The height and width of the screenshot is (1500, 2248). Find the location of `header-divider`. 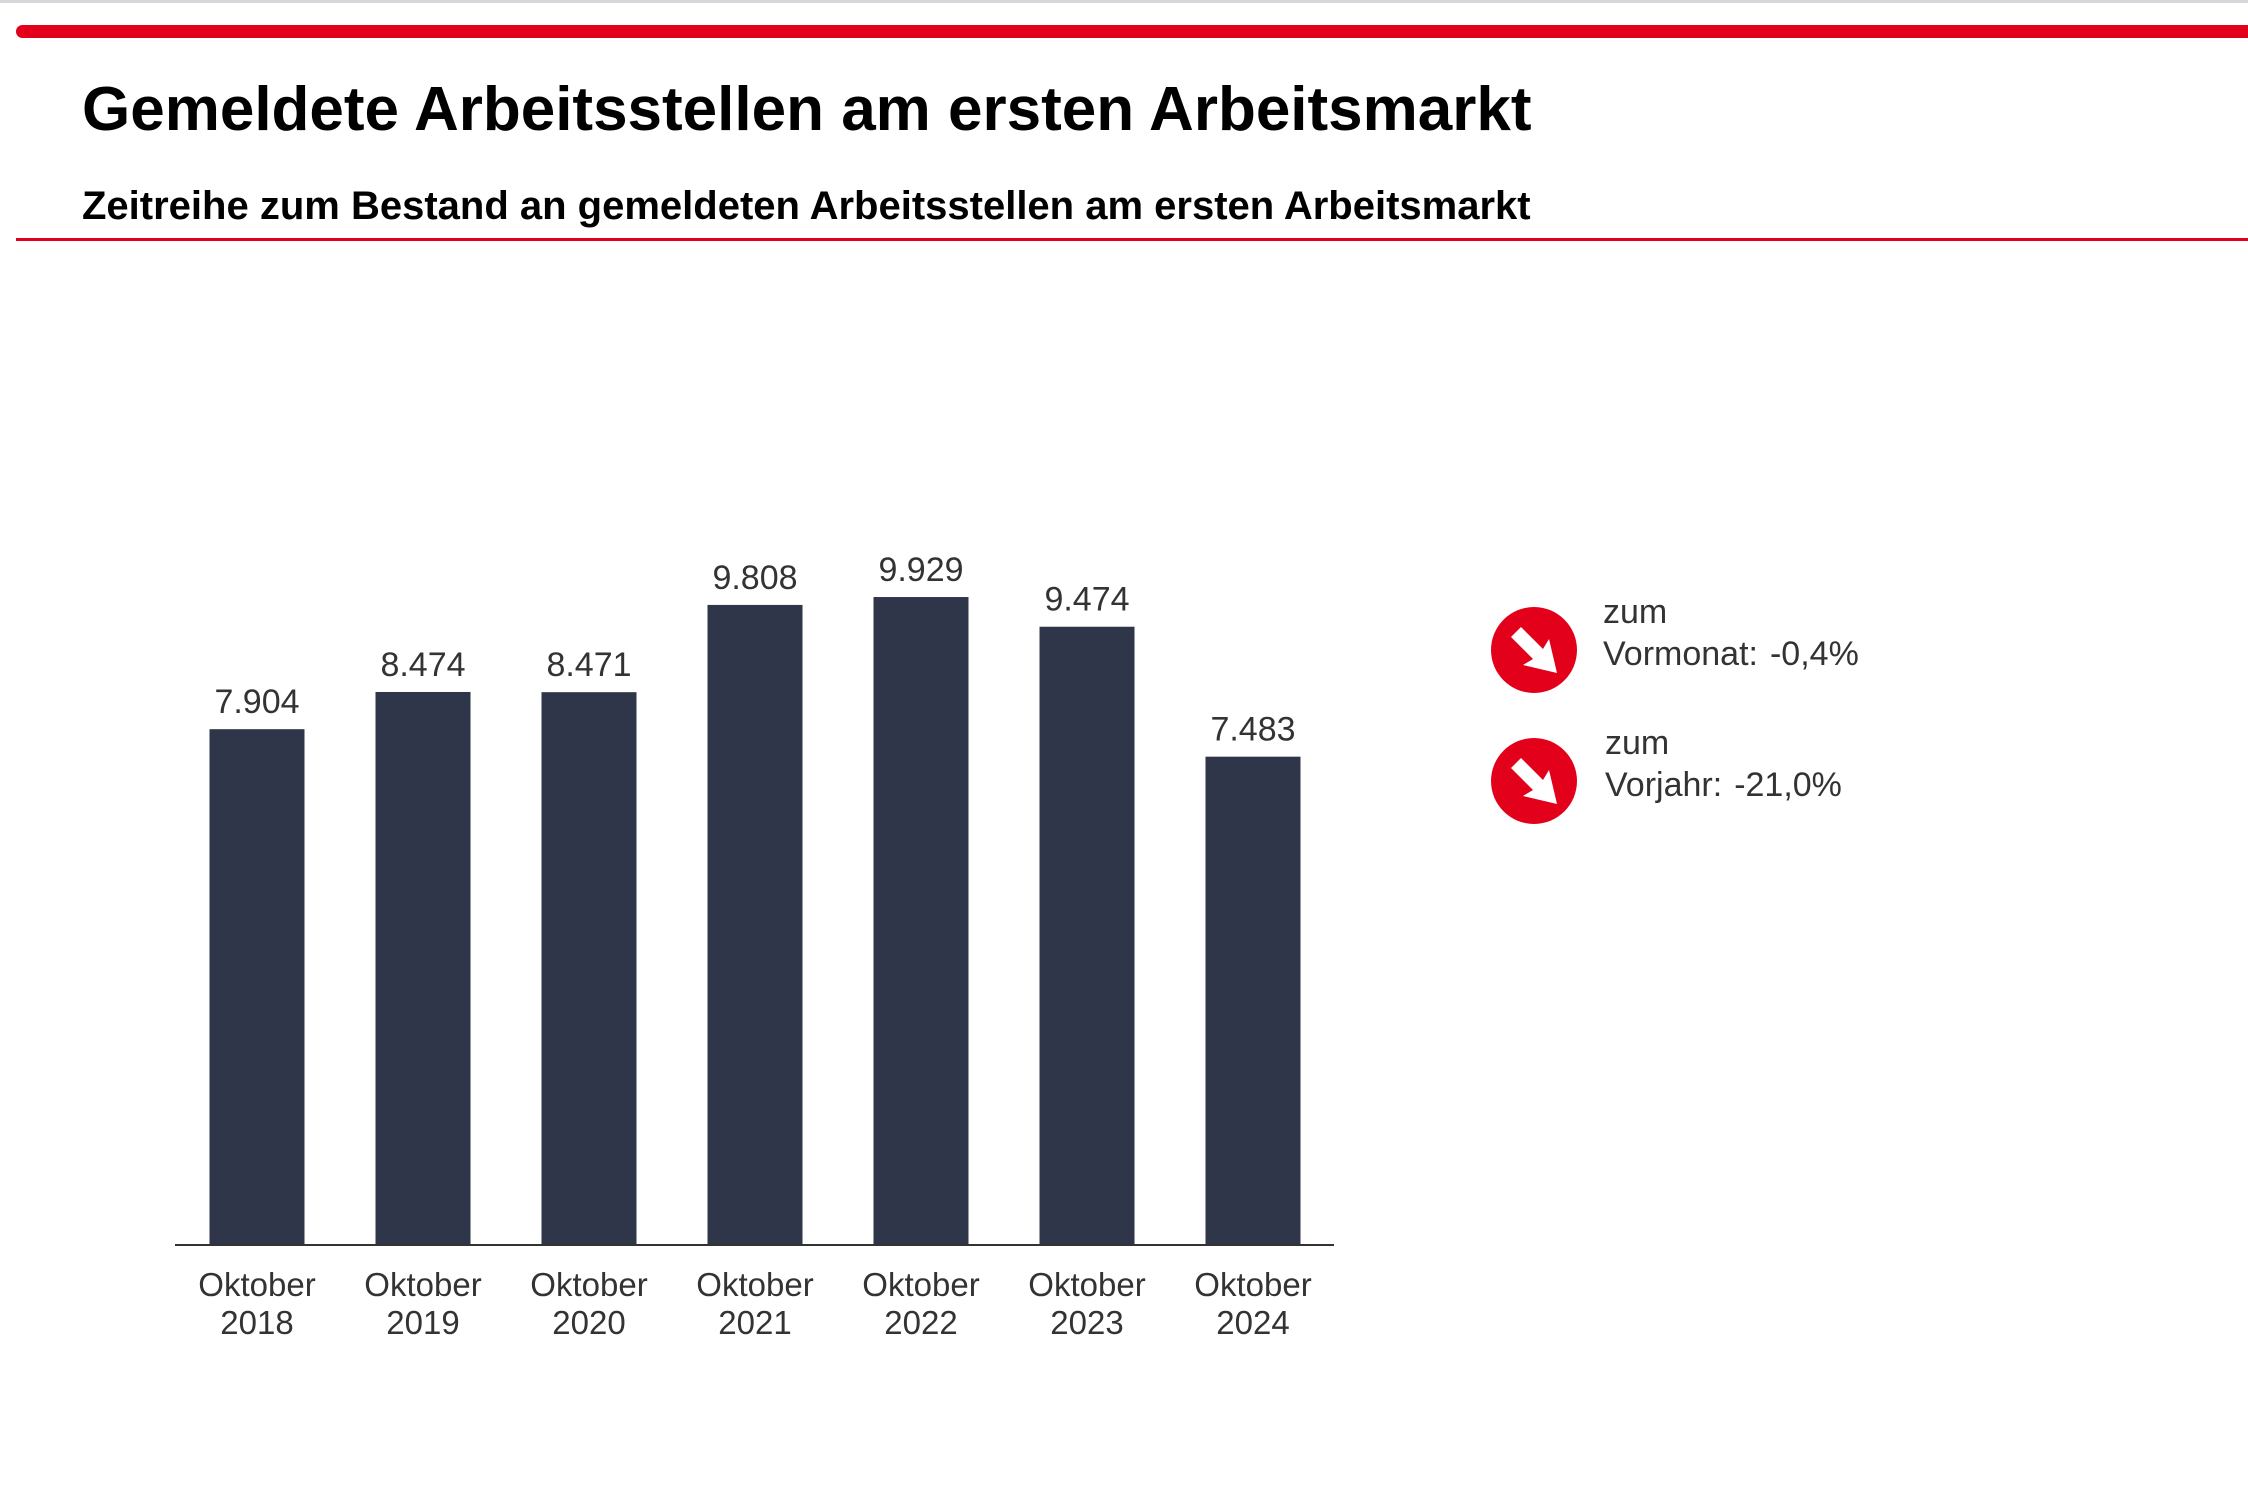

header-divider is located at coordinates (1132, 239).